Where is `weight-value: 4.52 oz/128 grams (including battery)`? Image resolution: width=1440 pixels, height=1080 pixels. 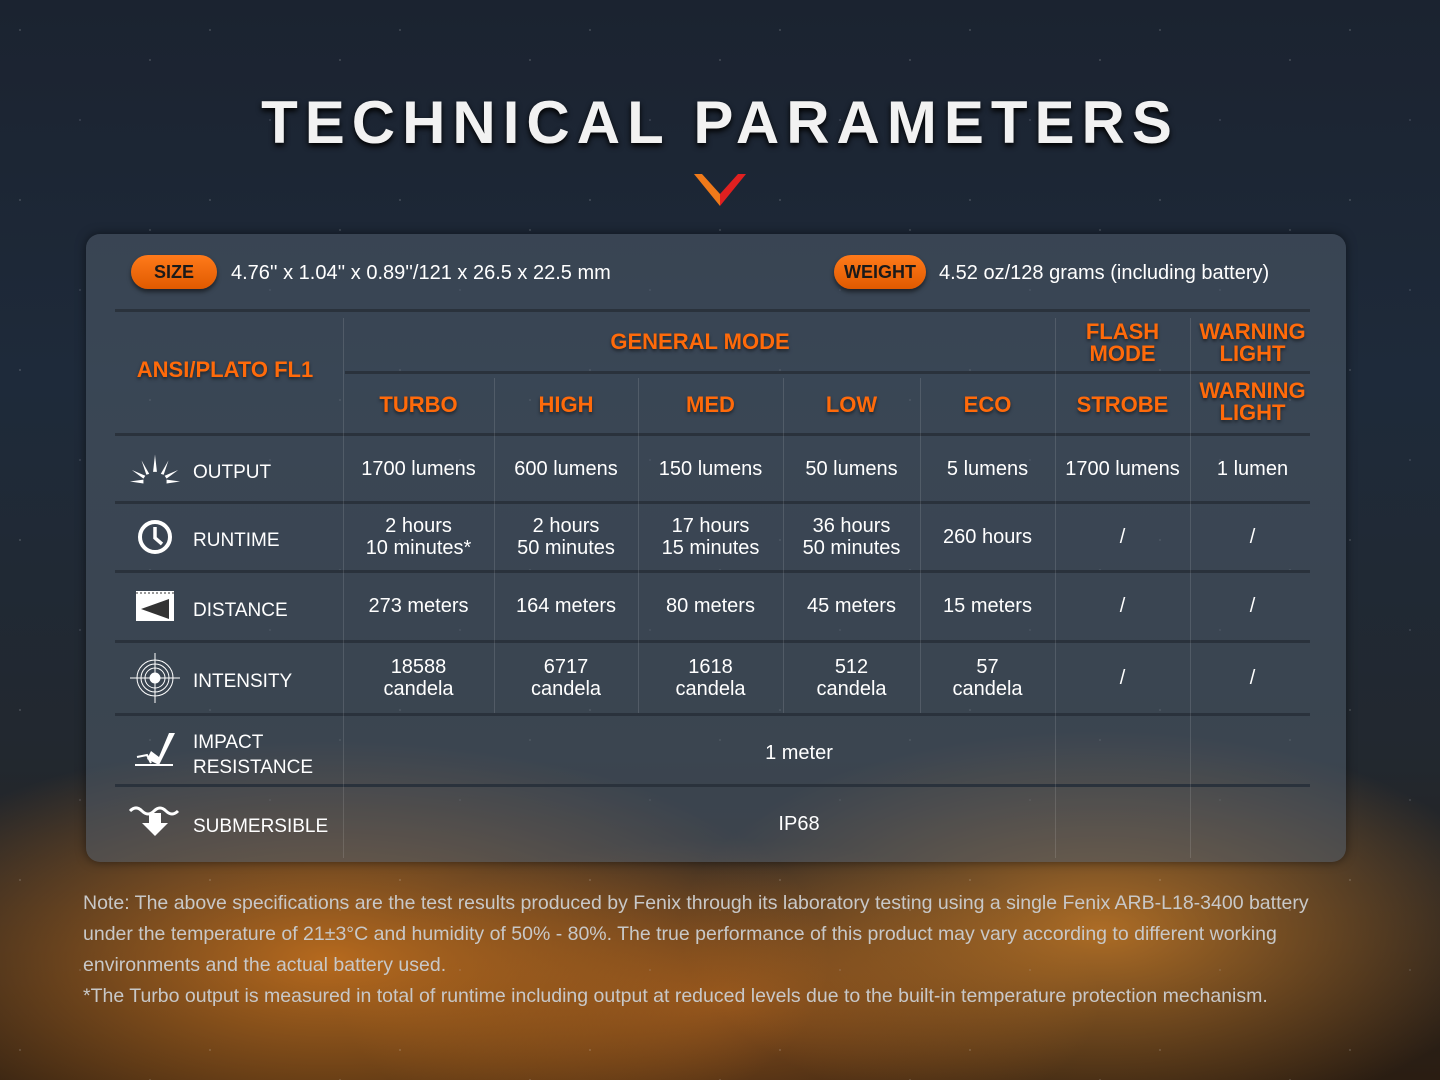
weight-value: 4.52 oz/128 grams (including battery) is located at coordinates (1104, 273).